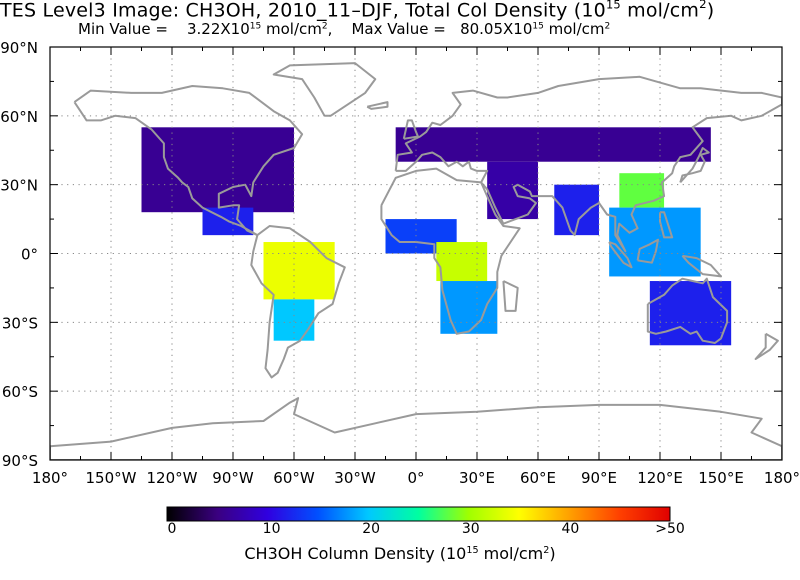  I want to click on max-label: Max Value =, so click(398, 29).